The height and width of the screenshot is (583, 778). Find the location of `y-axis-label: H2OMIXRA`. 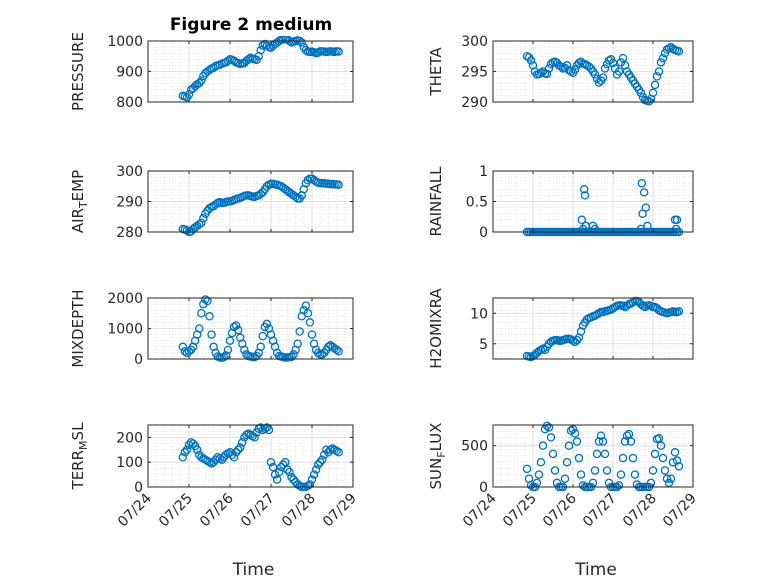

y-axis-label: H2OMIXRA is located at coordinates (436, 328).